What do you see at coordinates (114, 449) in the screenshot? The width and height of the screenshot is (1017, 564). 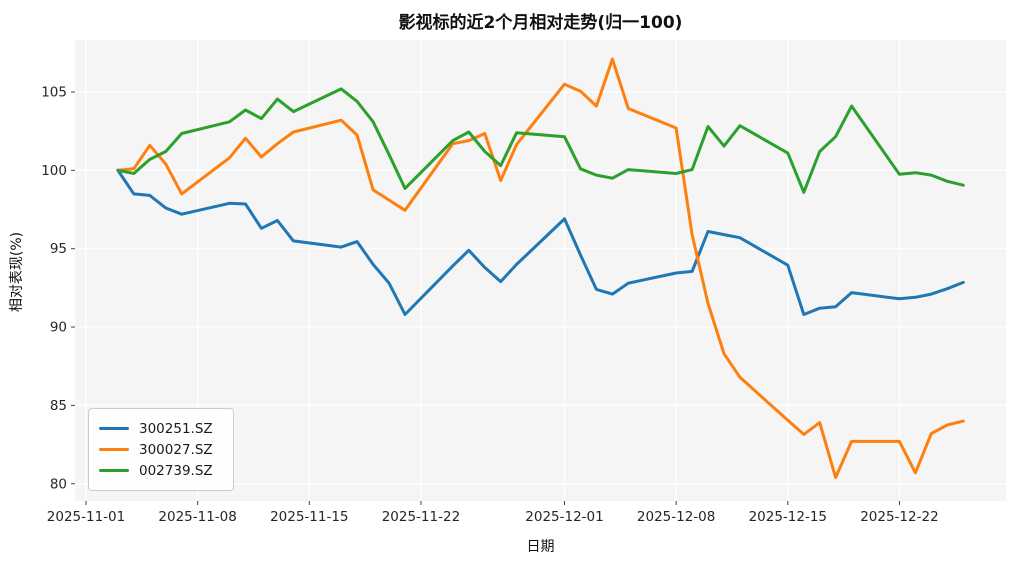 I see `legend-line-swatch-orange` at bounding box center [114, 449].